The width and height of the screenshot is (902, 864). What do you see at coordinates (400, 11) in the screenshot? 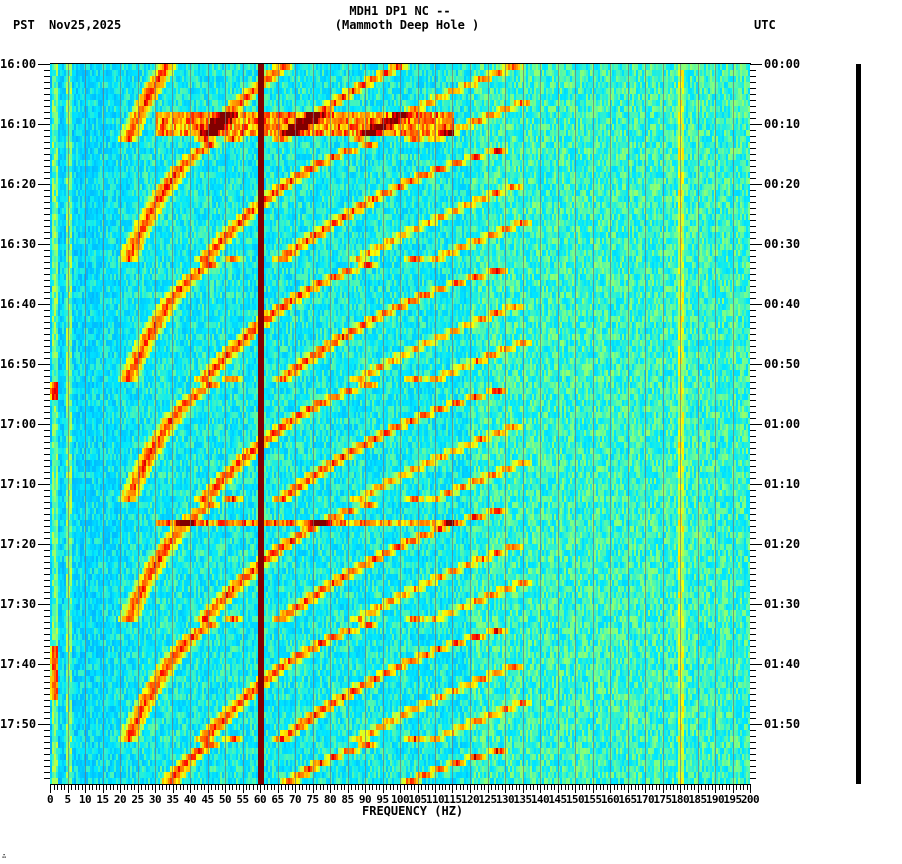
I see `station-title: MDH1 DP1 NC --` at bounding box center [400, 11].